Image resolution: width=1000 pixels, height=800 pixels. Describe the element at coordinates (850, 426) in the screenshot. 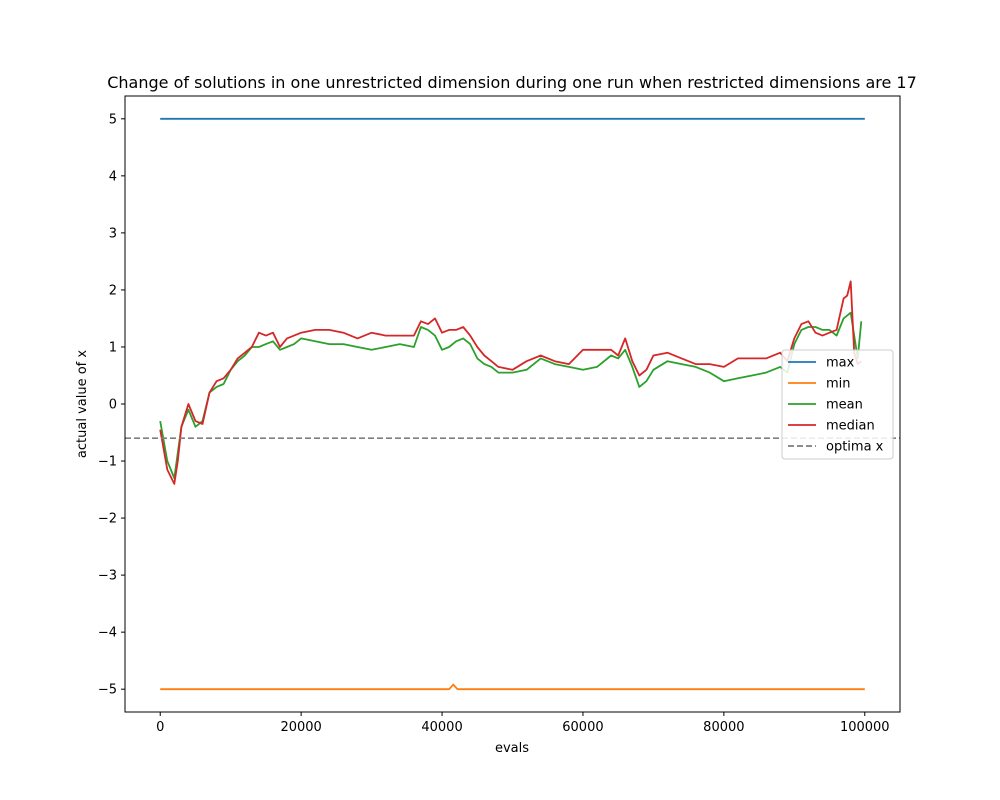

I see `legend-label-median: median` at that location.